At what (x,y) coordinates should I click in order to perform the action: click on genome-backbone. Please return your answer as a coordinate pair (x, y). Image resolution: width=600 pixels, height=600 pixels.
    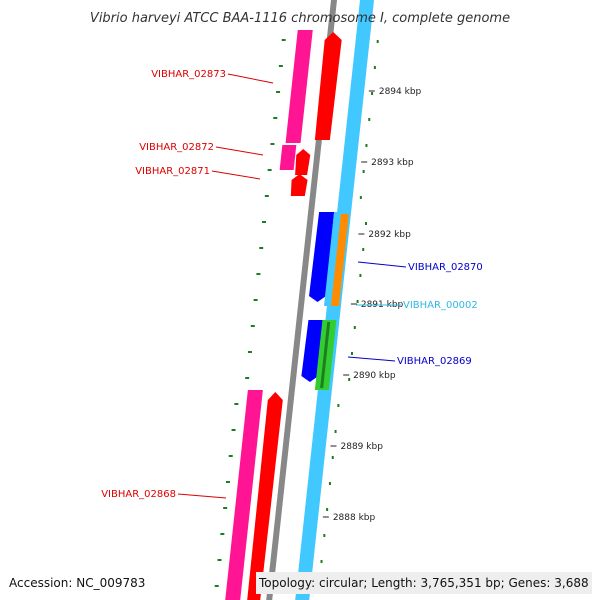
    Looking at the image, I should click on (301, 300).